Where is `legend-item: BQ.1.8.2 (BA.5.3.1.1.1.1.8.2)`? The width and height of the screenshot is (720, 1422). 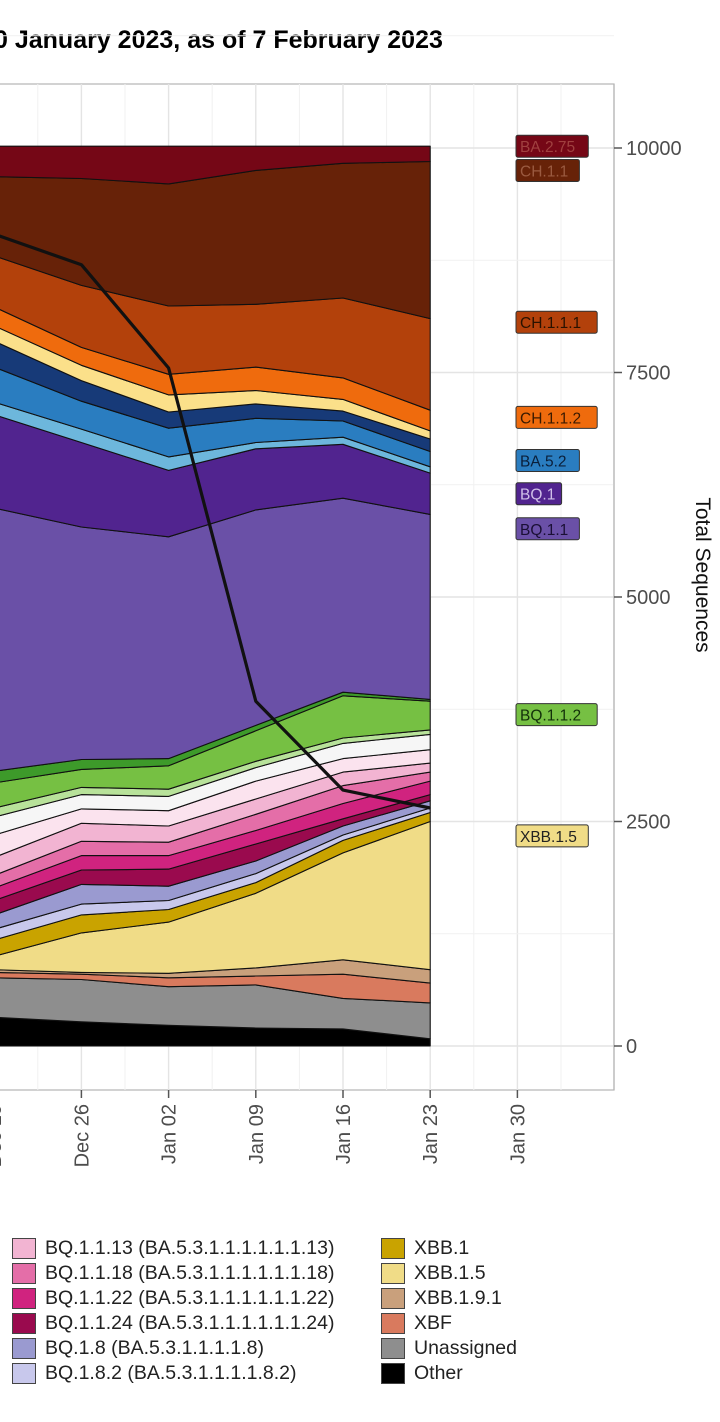
legend-item: BQ.1.8.2 (BA.5.3.1.1.1.1.8.2) is located at coordinates (154, 1373).